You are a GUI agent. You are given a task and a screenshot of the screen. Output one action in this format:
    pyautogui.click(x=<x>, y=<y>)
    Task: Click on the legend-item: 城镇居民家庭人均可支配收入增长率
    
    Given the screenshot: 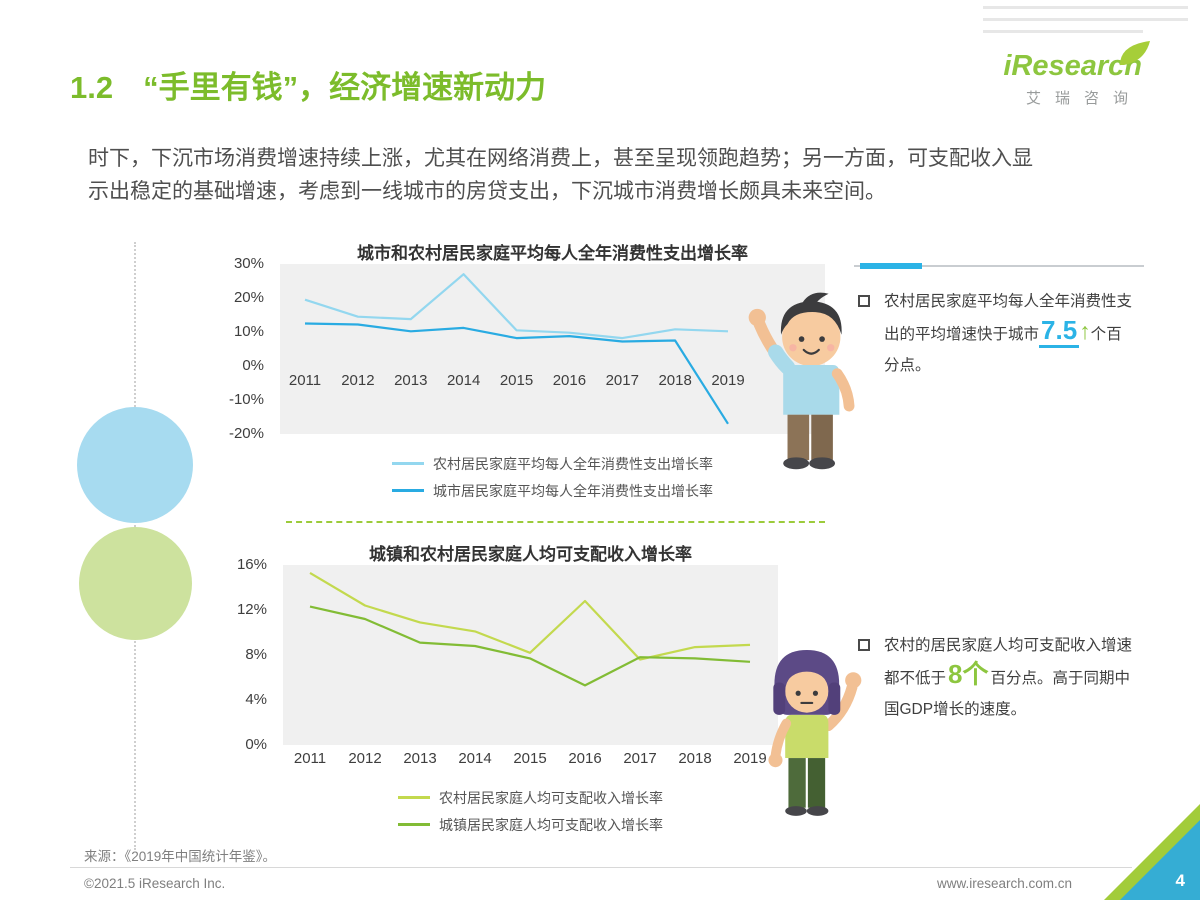 What is the action you would take?
    pyautogui.click(x=530, y=824)
    